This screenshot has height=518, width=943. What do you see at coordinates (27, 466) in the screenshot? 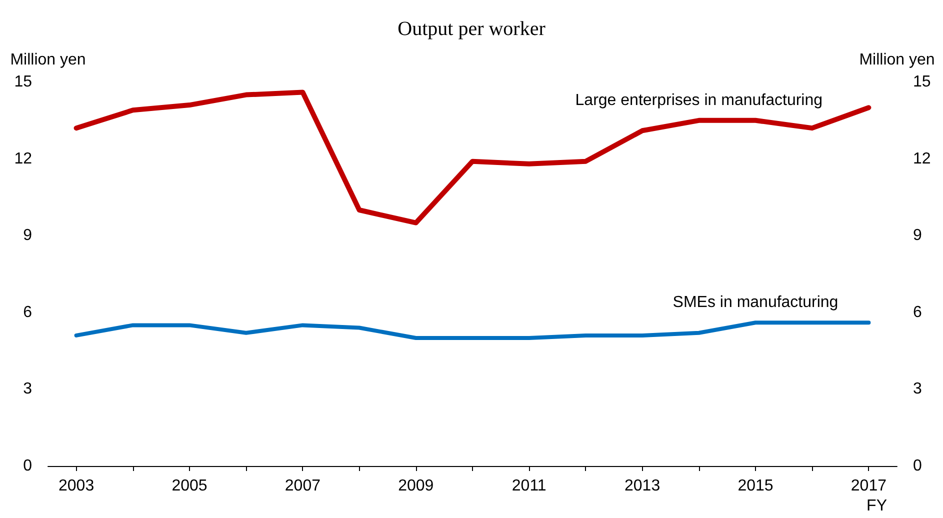
I see `y-tick-label: 0` at bounding box center [27, 466].